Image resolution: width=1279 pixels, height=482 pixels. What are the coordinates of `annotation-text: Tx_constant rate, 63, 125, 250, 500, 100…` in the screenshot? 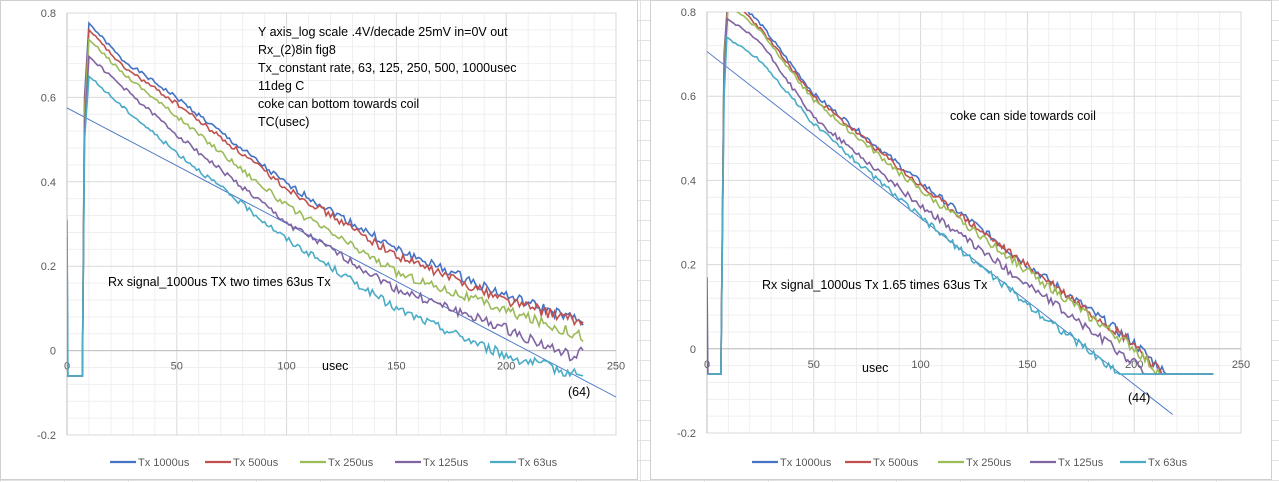 It's located at (387, 68).